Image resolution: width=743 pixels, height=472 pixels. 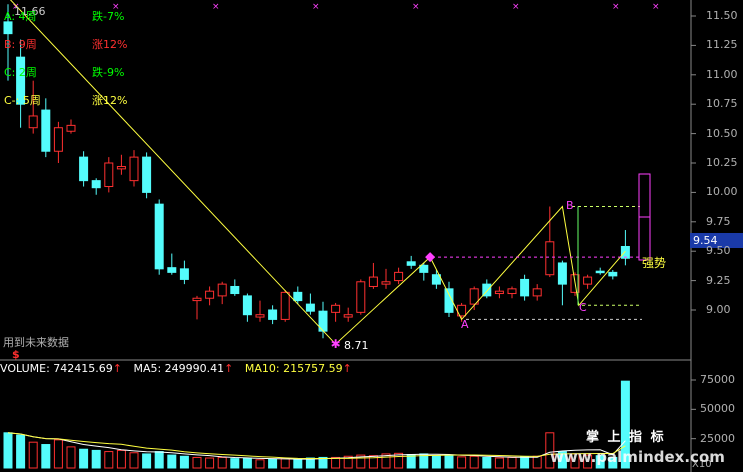 I want to click on price-tick-label: 10.75, so click(x=722, y=104).